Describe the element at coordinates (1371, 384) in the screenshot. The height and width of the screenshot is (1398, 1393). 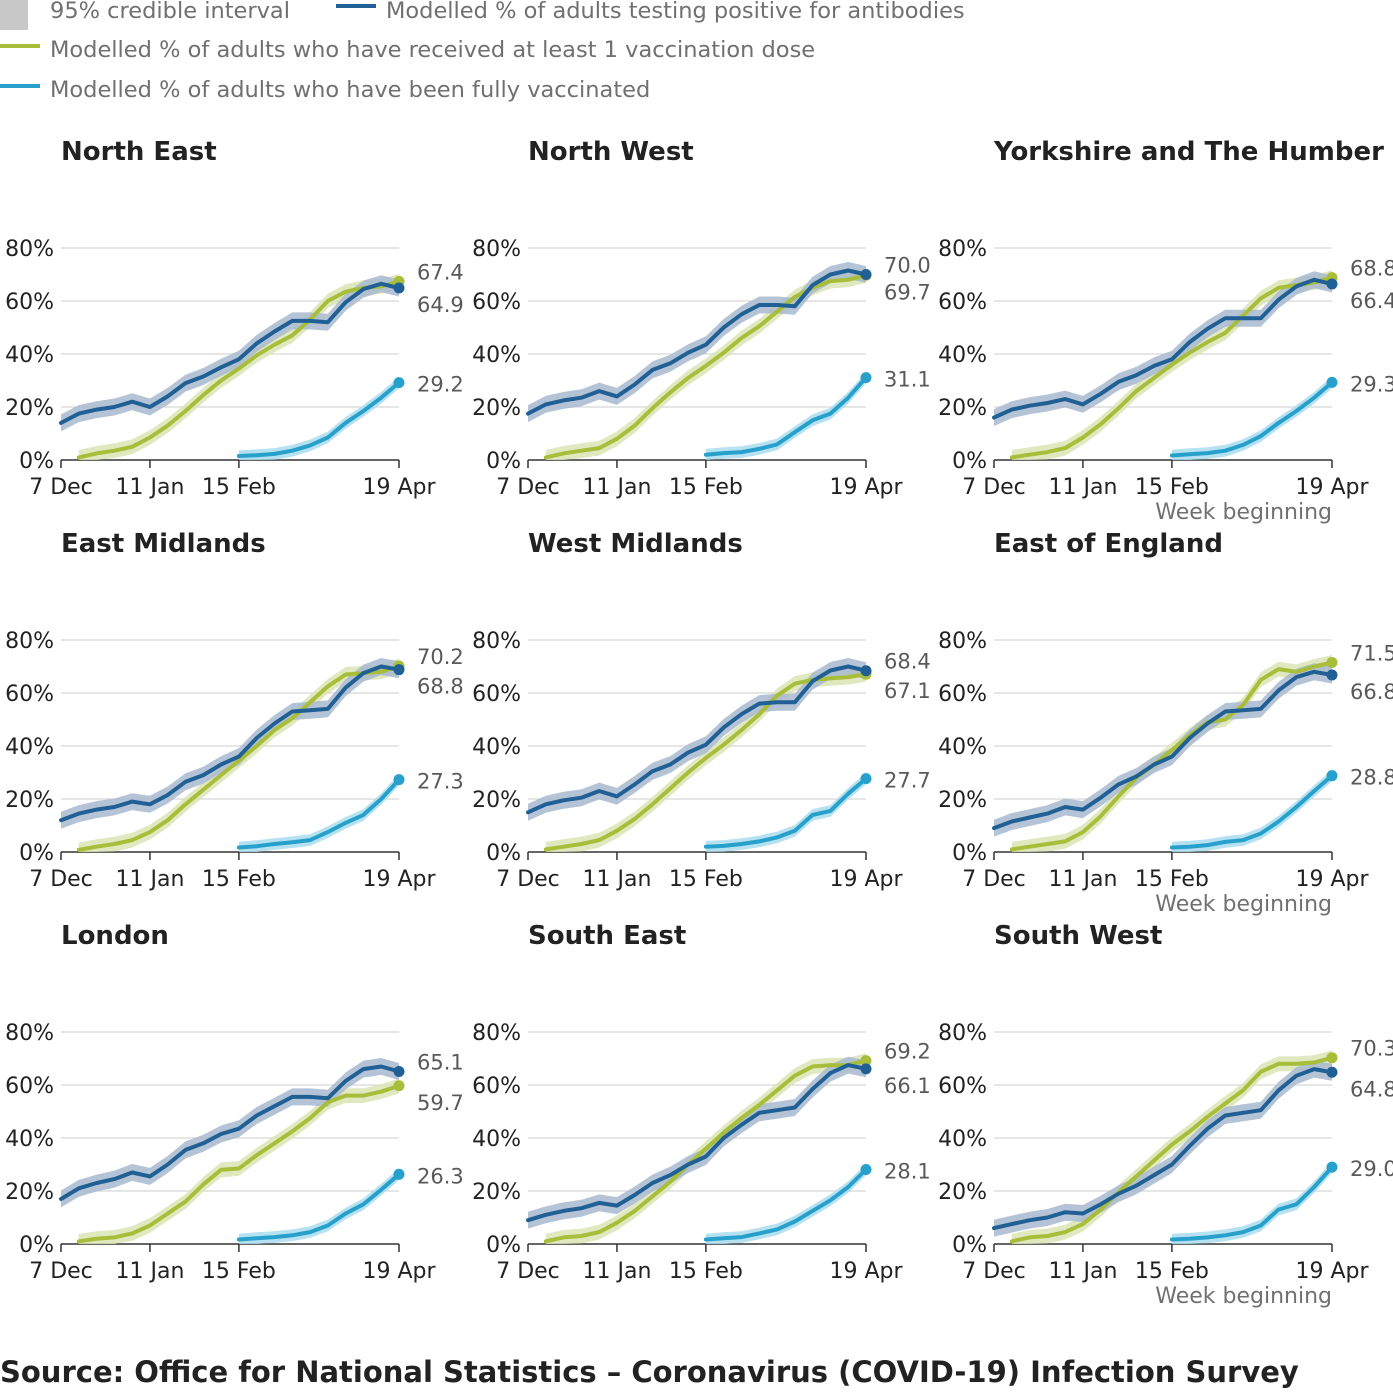
I see `end-value-label: 29.3` at that location.